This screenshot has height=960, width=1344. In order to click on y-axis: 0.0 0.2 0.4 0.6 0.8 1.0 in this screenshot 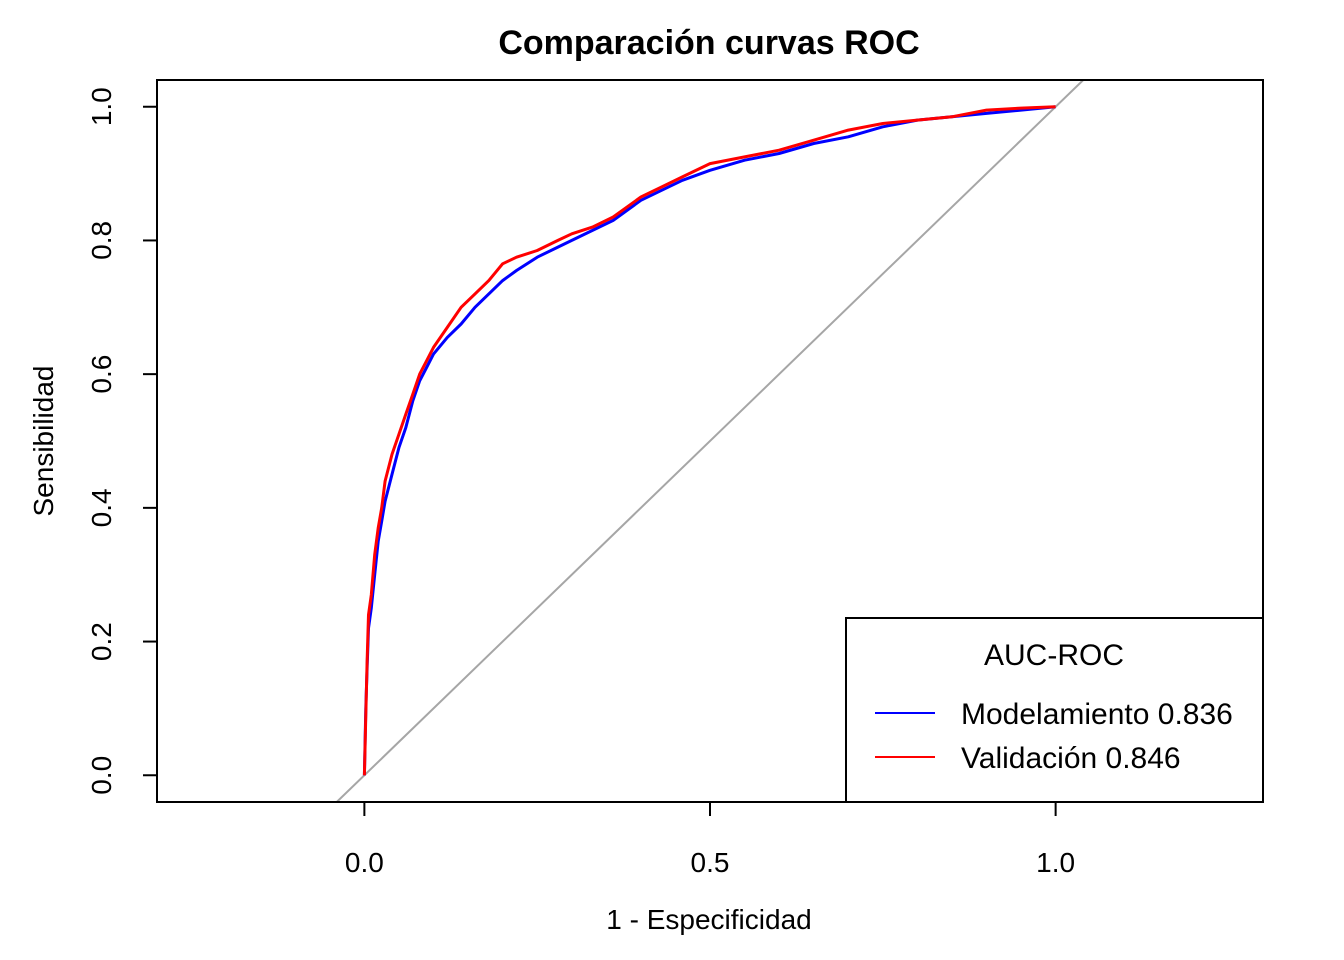, I will do `click(122, 441)`.